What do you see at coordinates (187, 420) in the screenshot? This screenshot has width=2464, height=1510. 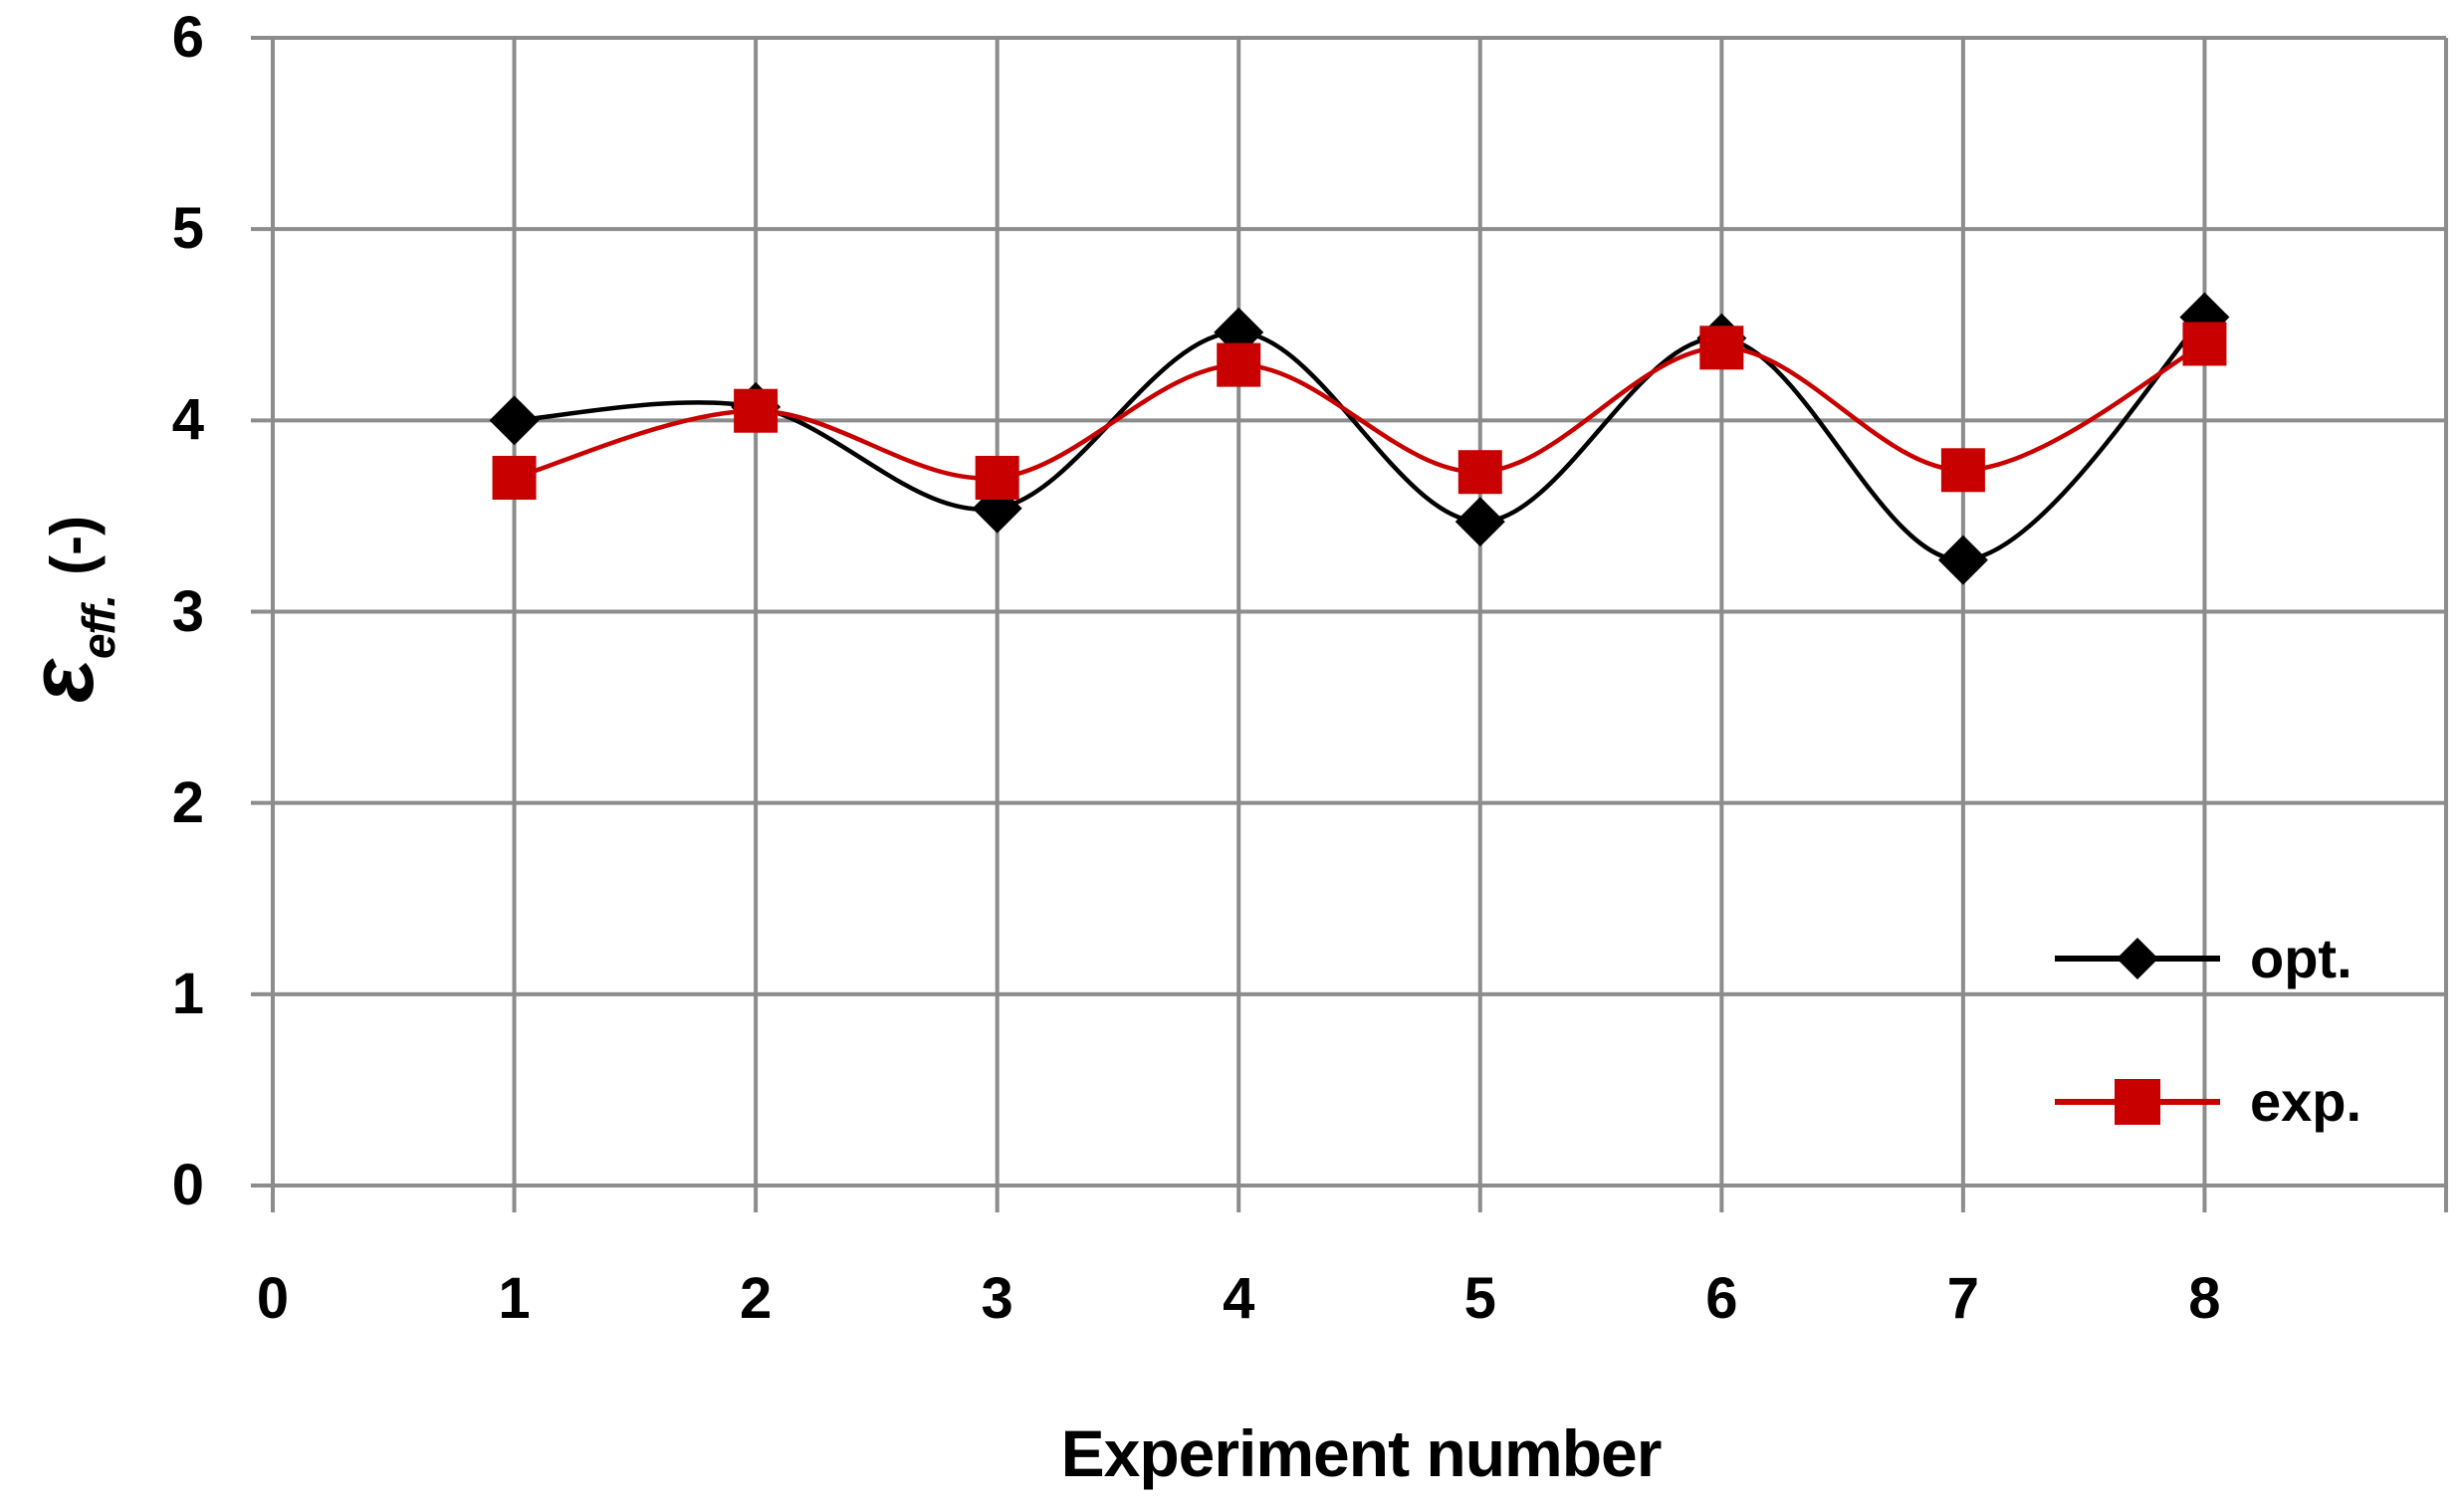 I see `y-tick-label-4: 4` at bounding box center [187, 420].